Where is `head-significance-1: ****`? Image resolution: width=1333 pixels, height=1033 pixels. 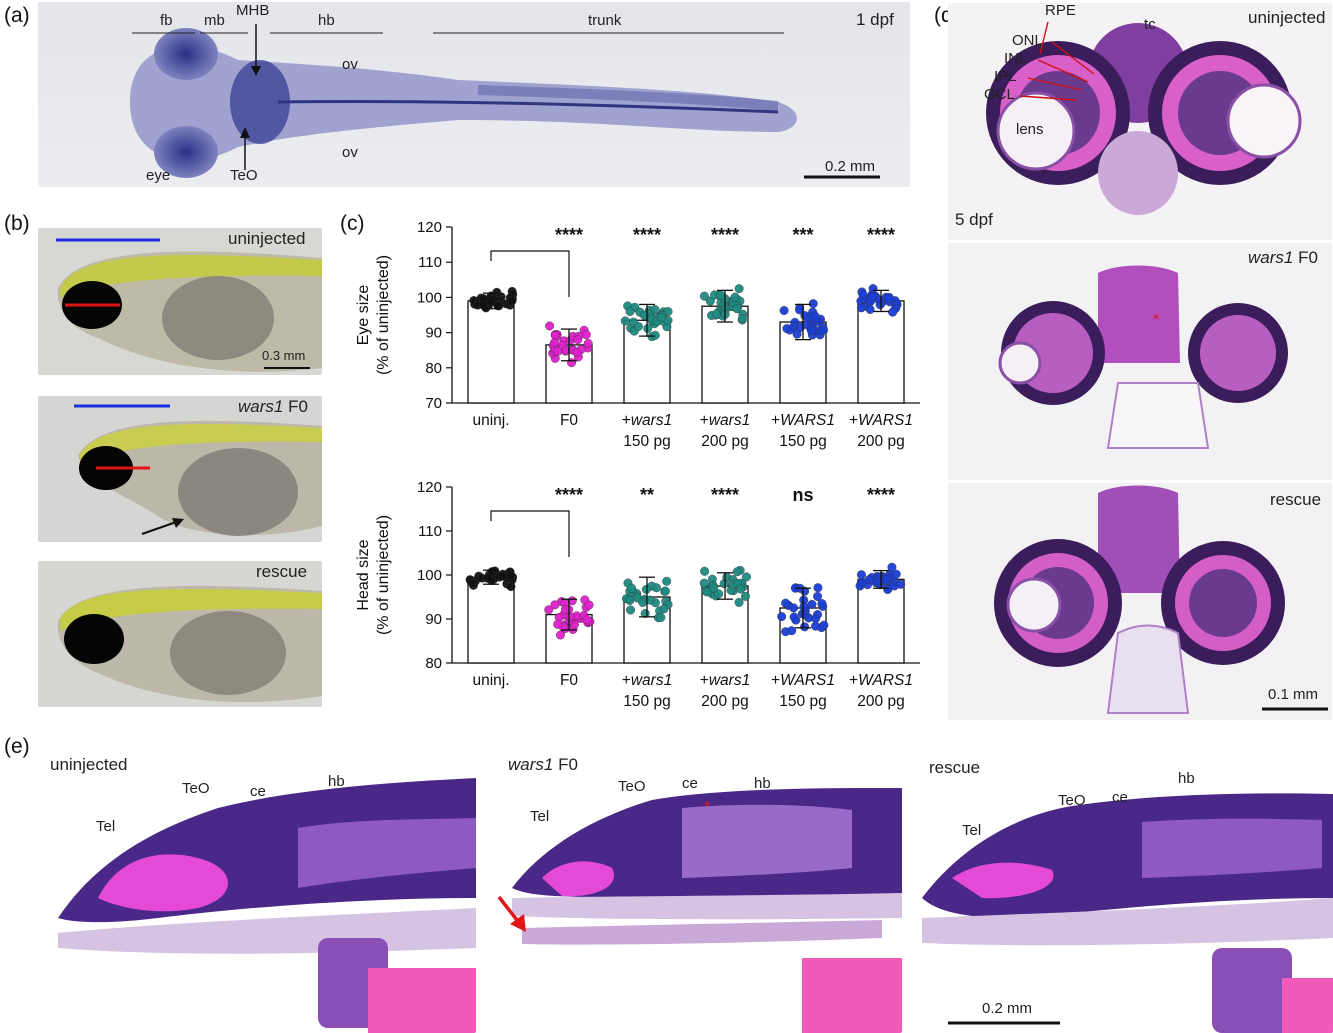 head-significance-1: **** is located at coordinates (569, 495).